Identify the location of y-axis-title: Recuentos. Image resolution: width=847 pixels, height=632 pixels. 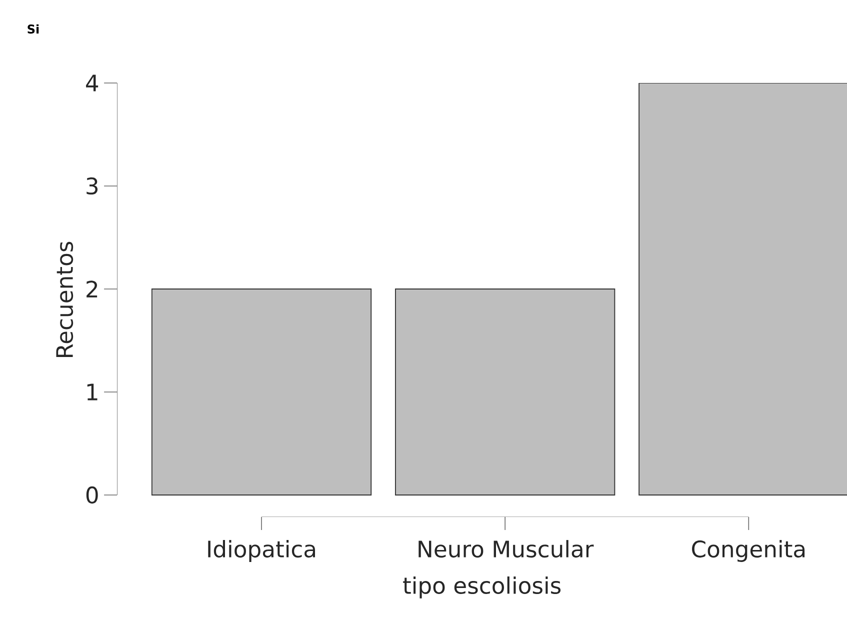
(65, 299).